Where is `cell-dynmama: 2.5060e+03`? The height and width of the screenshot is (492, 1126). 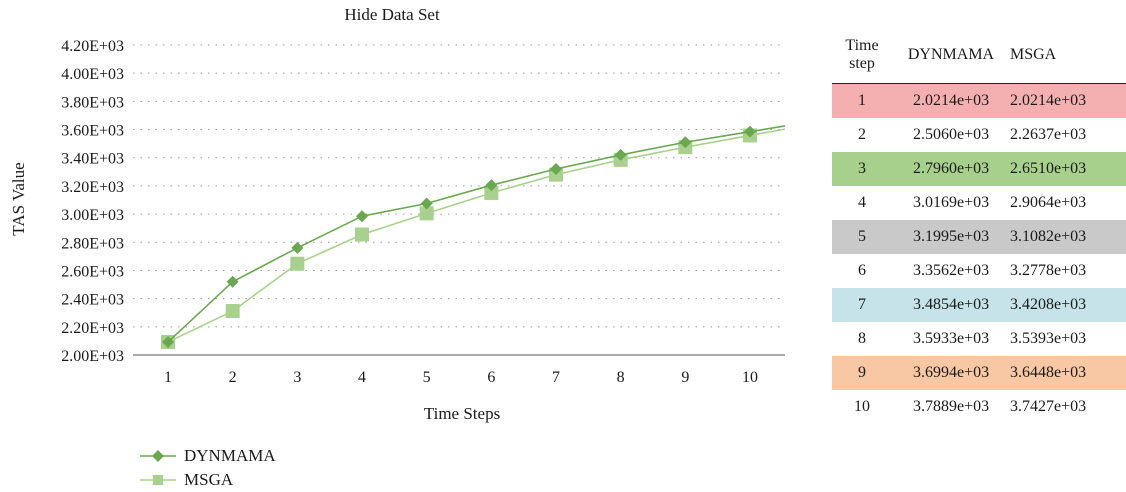 cell-dynmama: 2.5060e+03 is located at coordinates (951, 135).